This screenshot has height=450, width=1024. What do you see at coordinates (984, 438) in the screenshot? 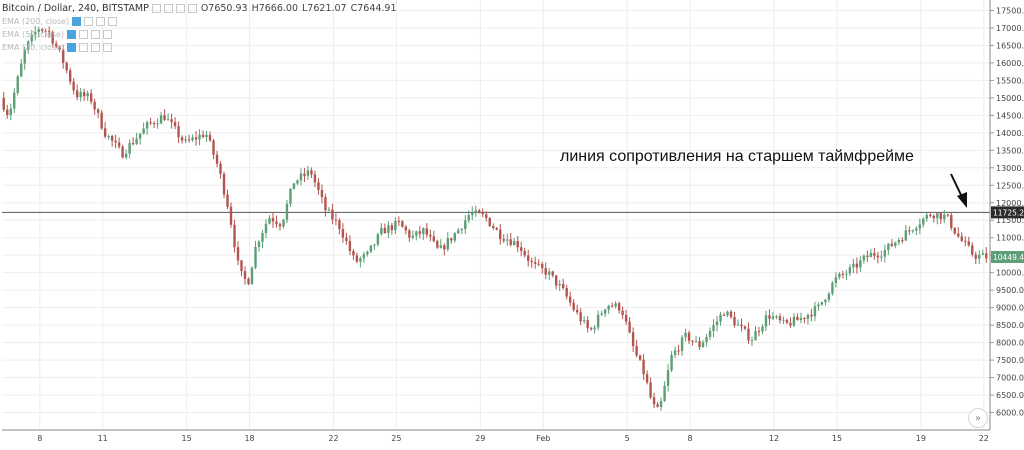
I see `x-tick-label: 22` at bounding box center [984, 438].